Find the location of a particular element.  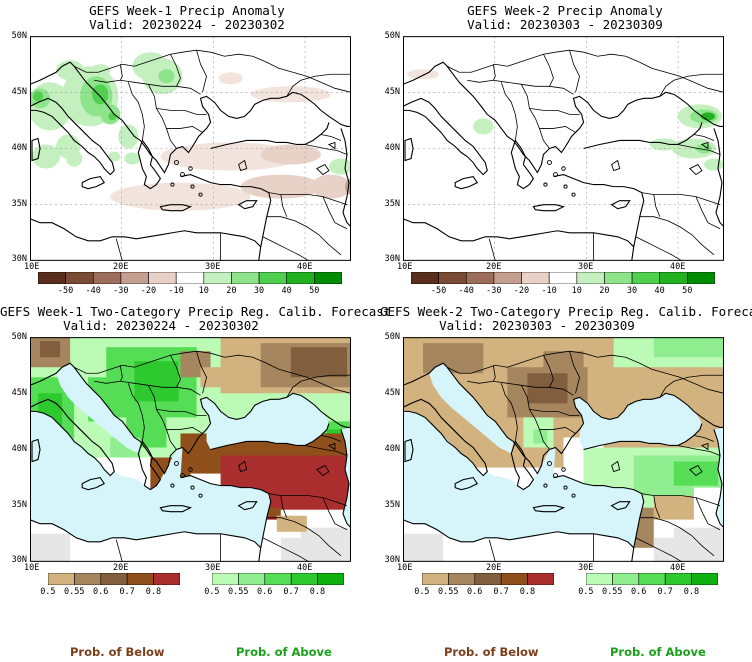

panel3-below-tick: 0.55 is located at coordinates (74, 592).